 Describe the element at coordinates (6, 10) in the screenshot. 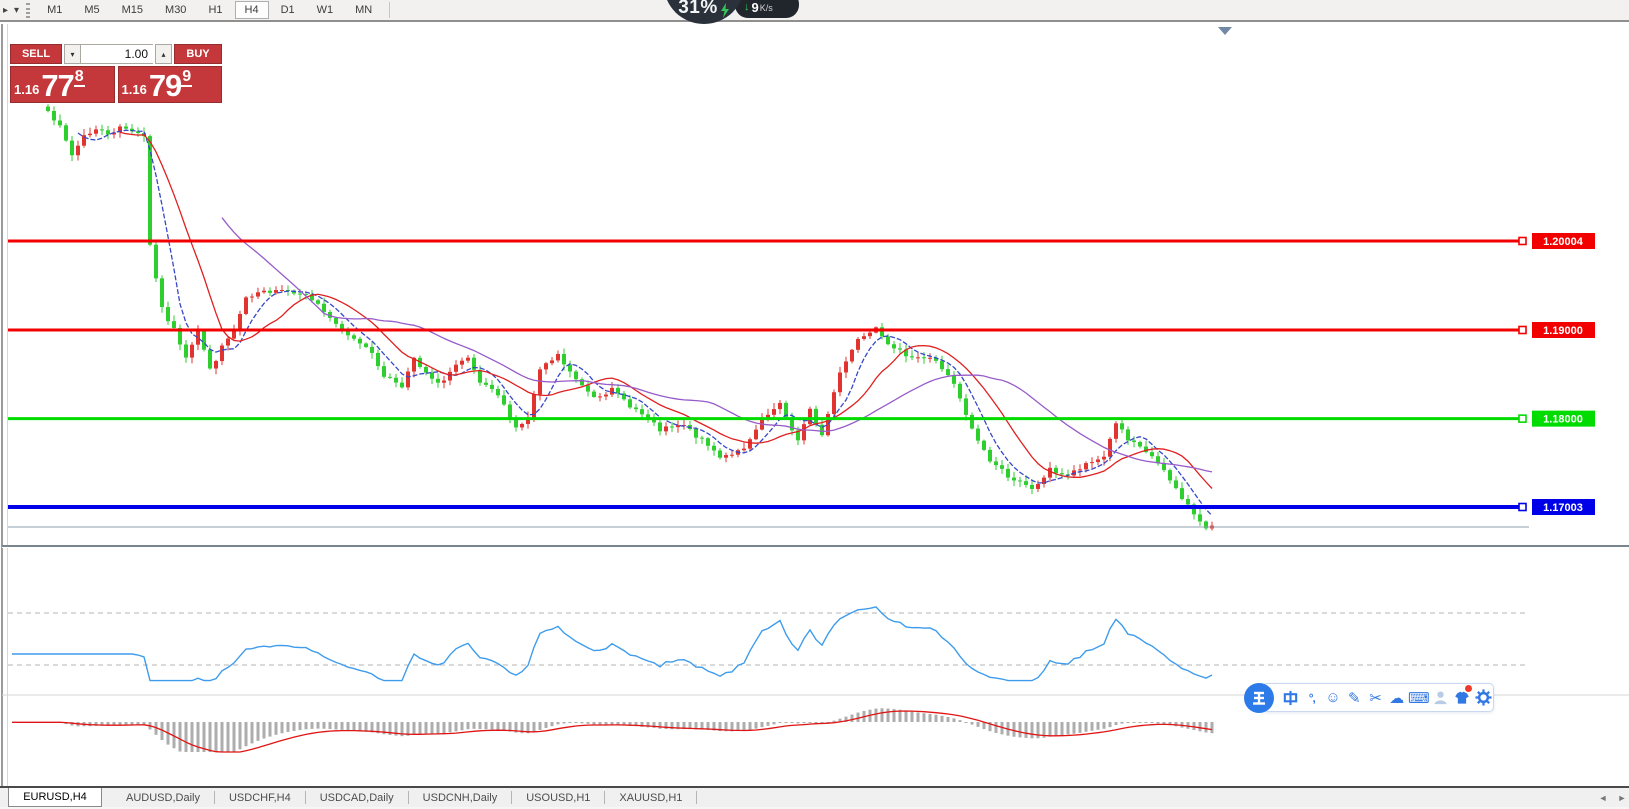

I see `toolbar-overflow-arrow-icon: ▸` at that location.